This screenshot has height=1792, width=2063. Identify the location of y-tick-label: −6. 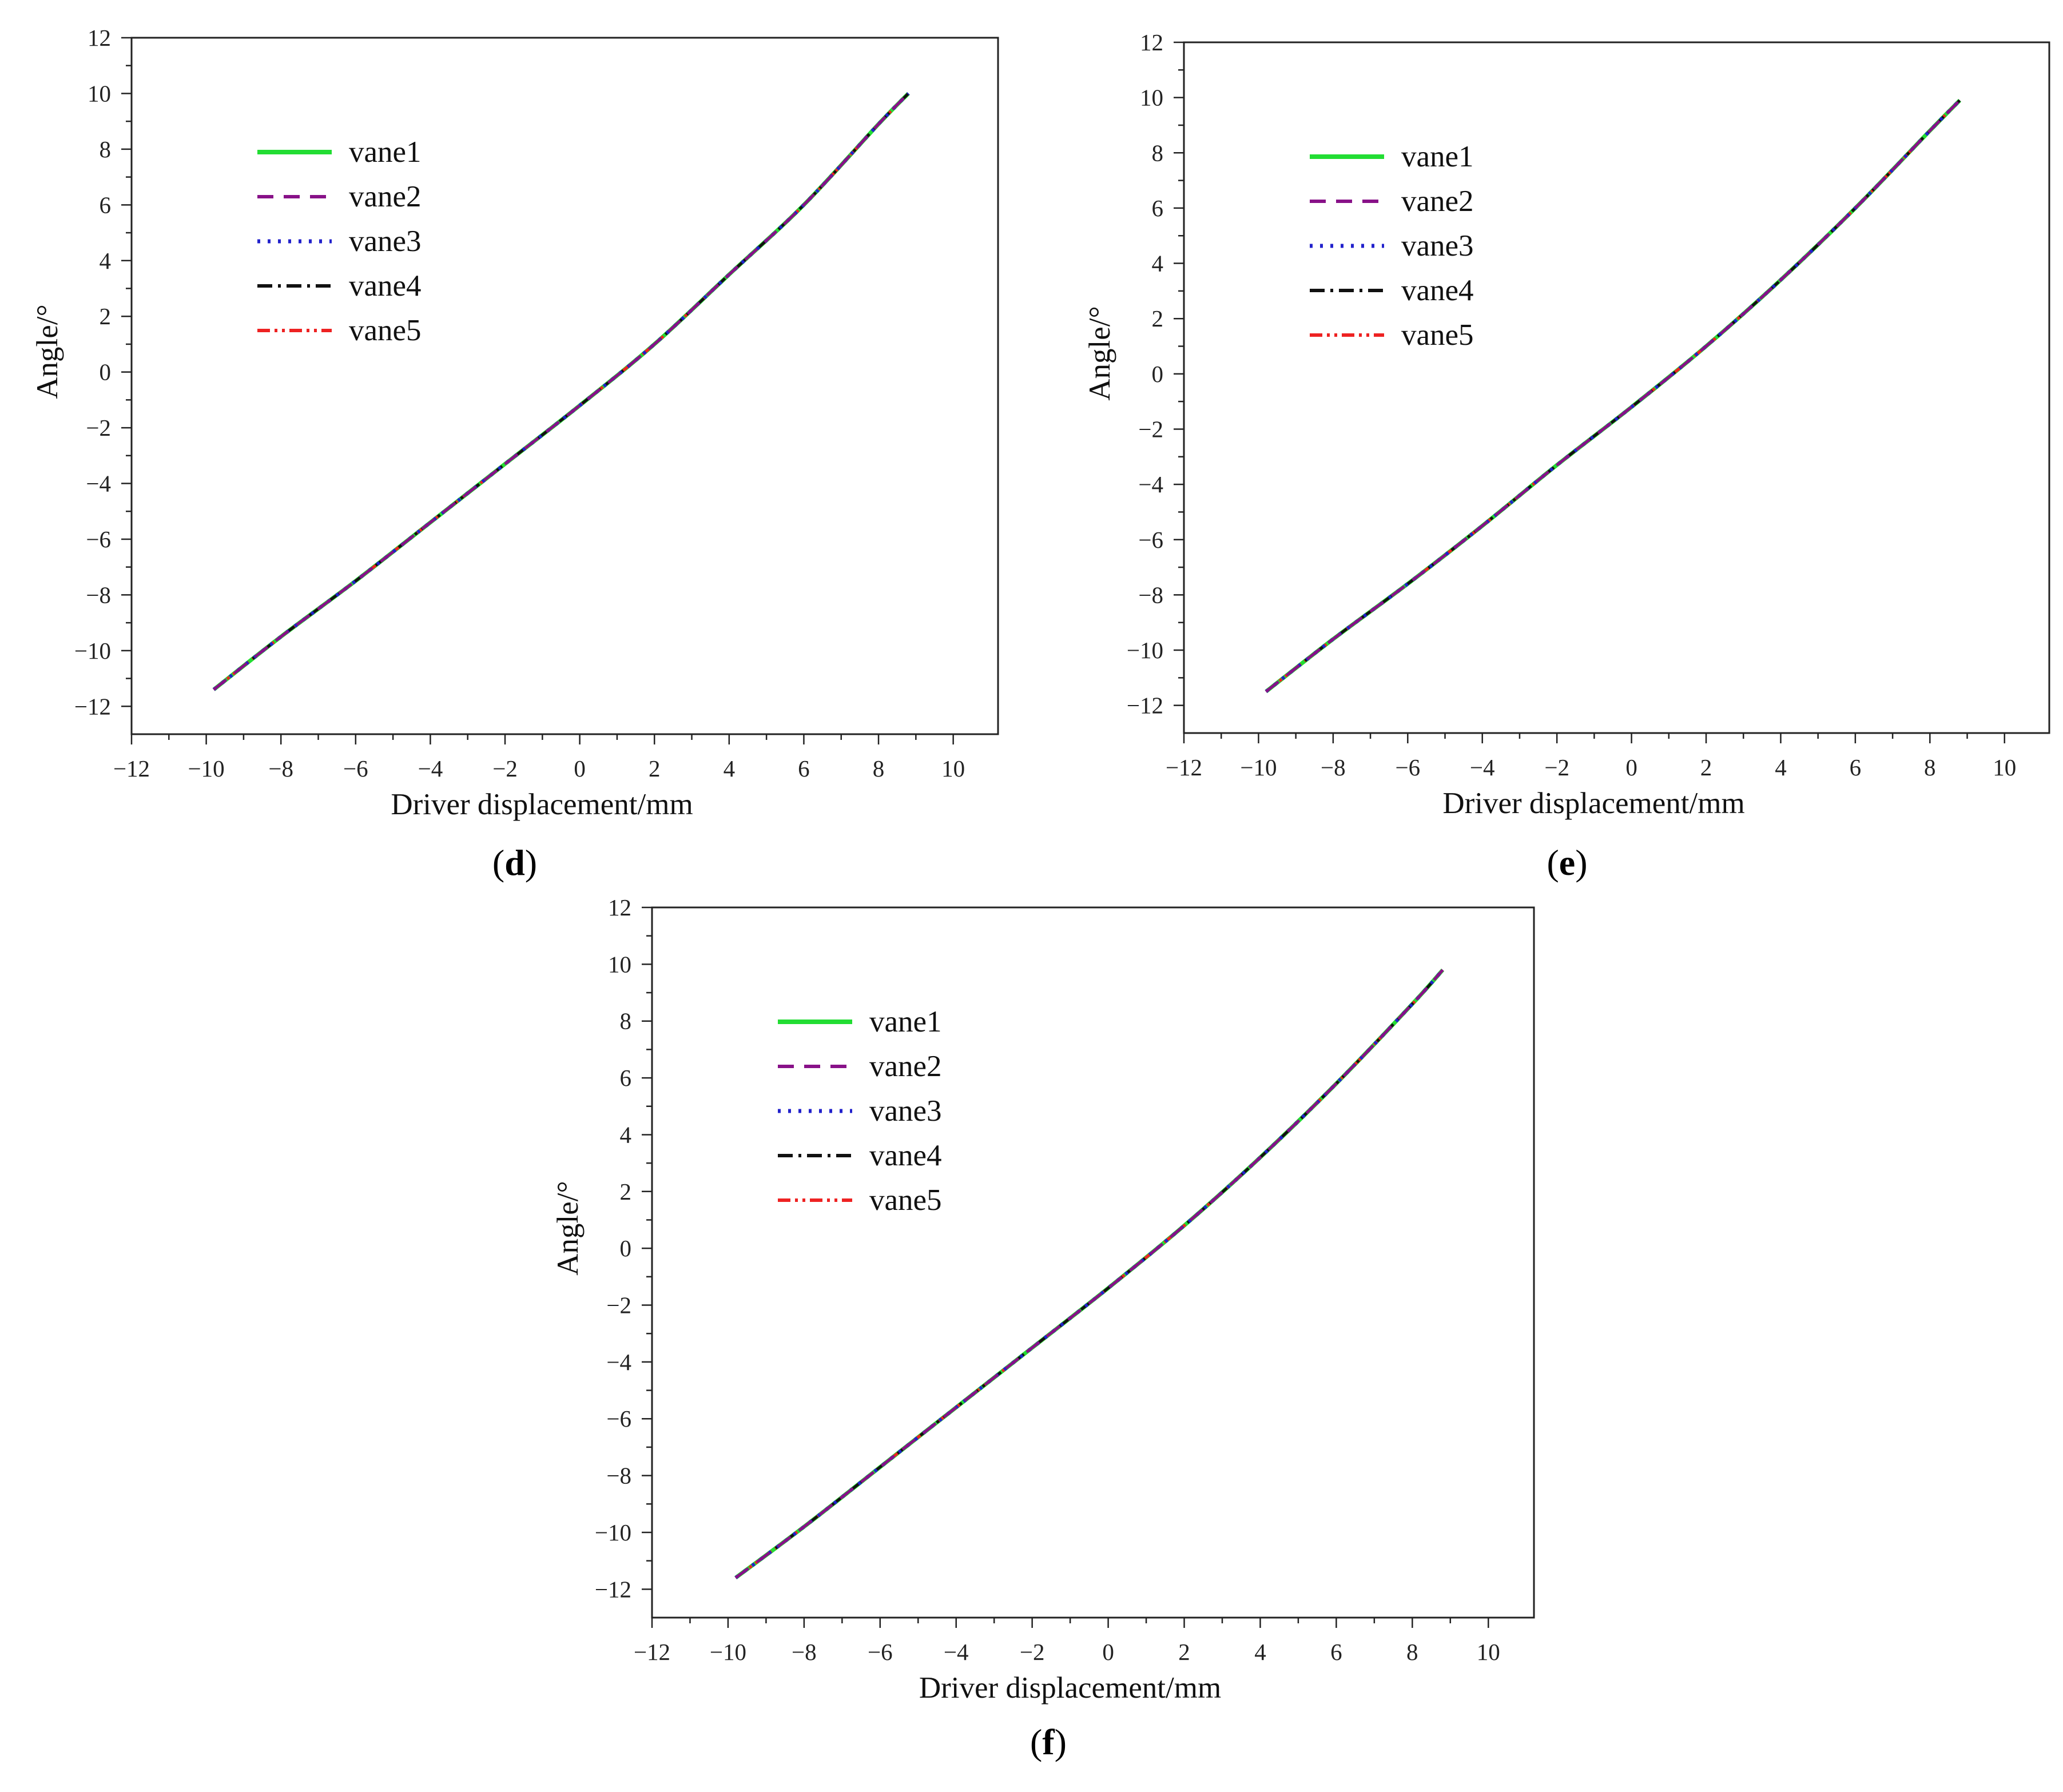
(98, 539).